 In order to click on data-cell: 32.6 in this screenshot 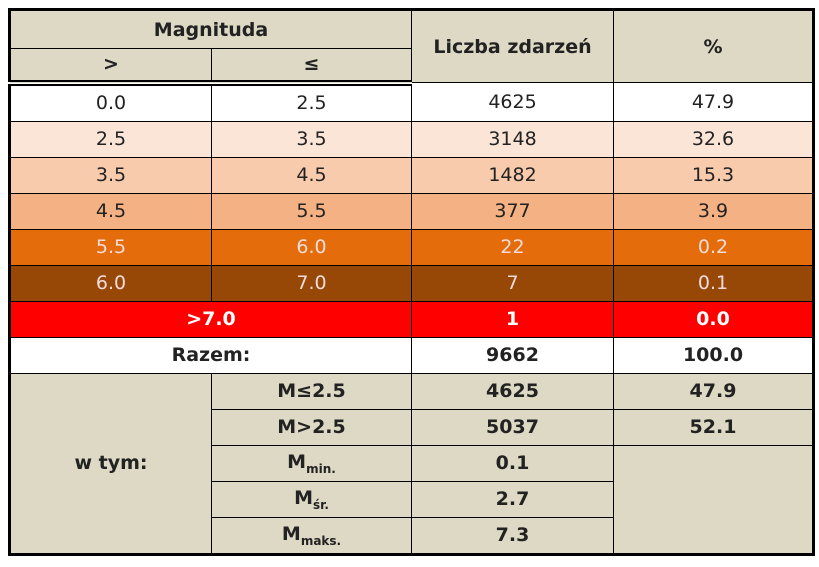, I will do `click(713, 139)`.